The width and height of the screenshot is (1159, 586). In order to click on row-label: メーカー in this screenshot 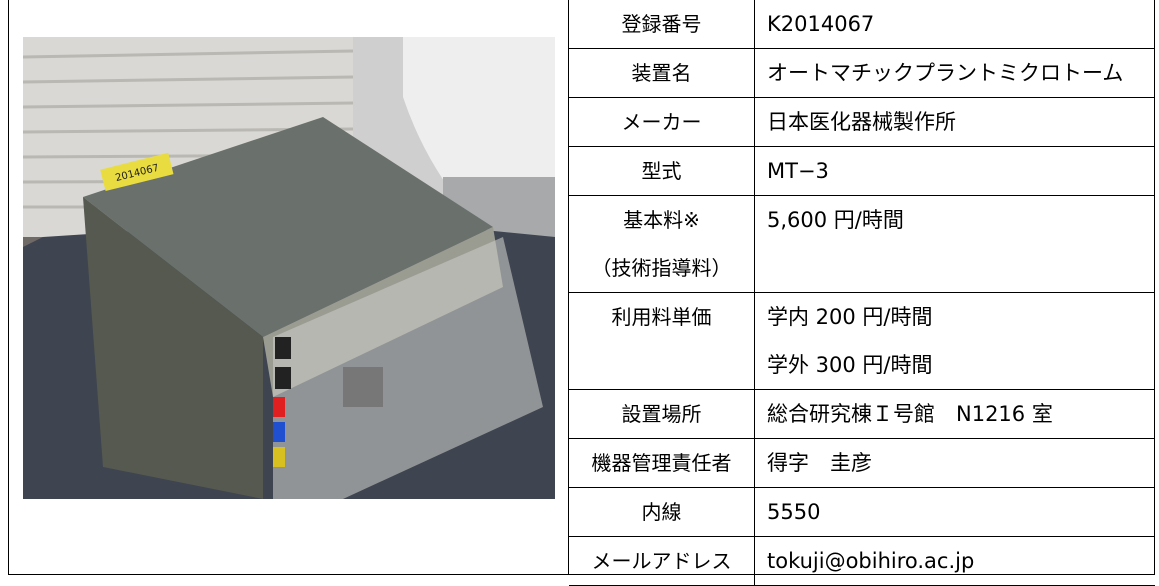, I will do `click(662, 122)`.